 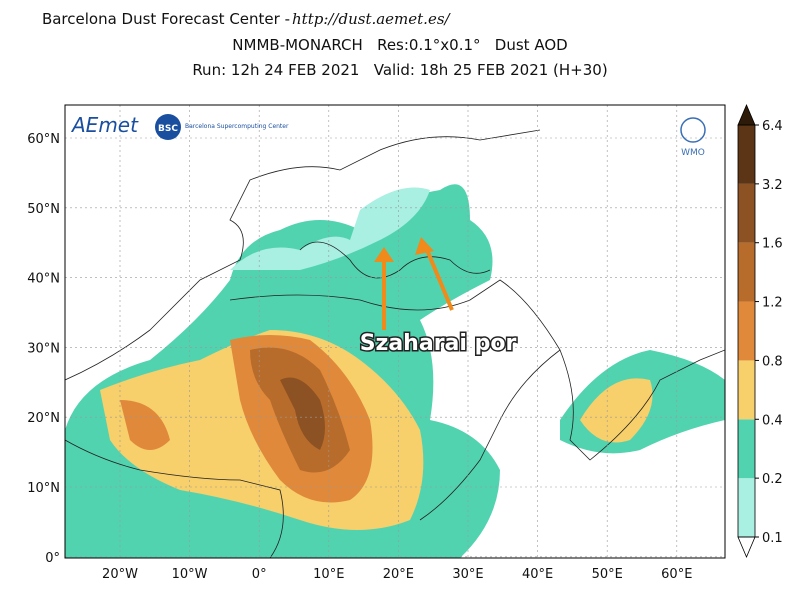 What do you see at coordinates (772, 479) in the screenshot?
I see `colorbar-label: 0.2` at bounding box center [772, 479].